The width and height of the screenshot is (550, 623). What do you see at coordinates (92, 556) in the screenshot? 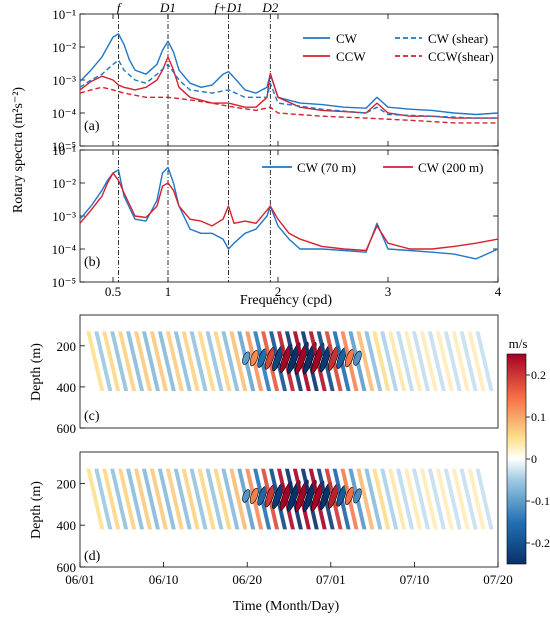
I see `panel-d-label: (d)` at bounding box center [92, 556].